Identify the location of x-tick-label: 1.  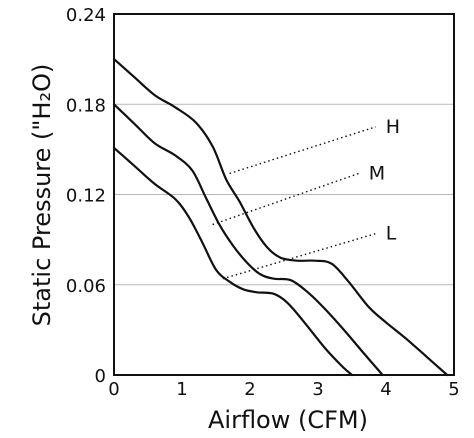
(181, 389).